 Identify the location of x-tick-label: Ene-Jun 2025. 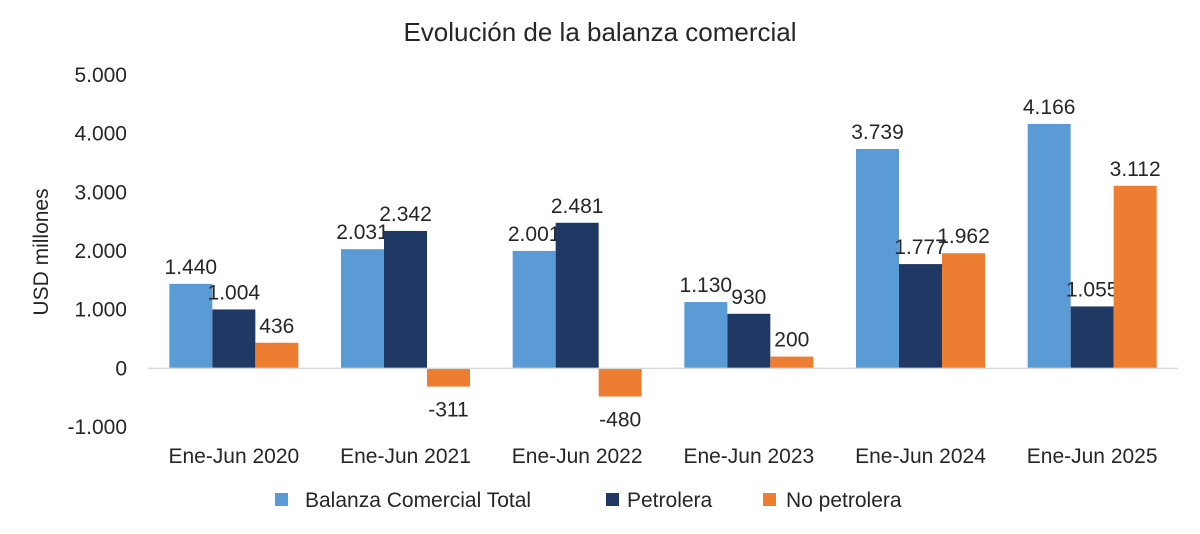
(1092, 456).